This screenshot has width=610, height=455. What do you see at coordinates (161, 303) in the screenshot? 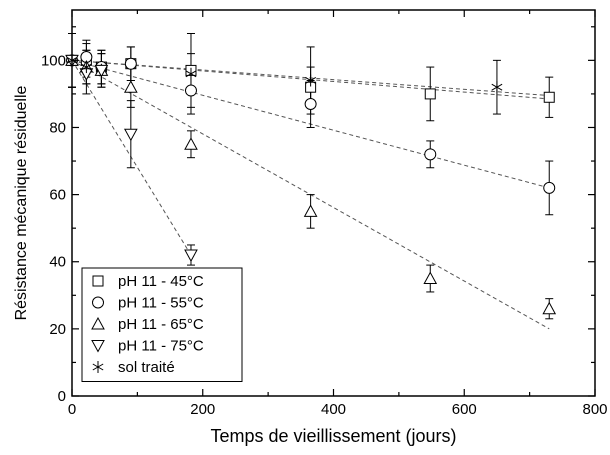
I see `legend-label: pH 11 - 55°C` at bounding box center [161, 303].